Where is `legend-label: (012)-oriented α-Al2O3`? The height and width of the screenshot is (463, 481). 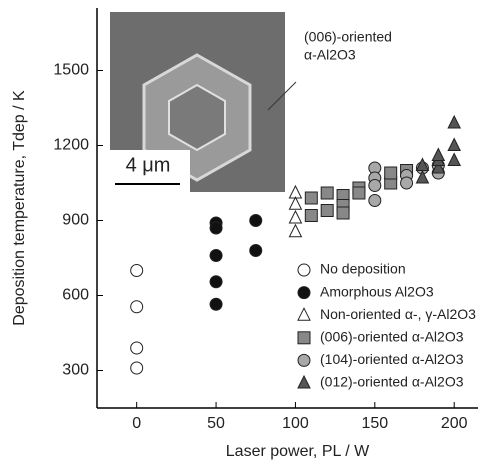 legend-label: (012)-oriented α-Al2O3 is located at coordinates (392, 382).